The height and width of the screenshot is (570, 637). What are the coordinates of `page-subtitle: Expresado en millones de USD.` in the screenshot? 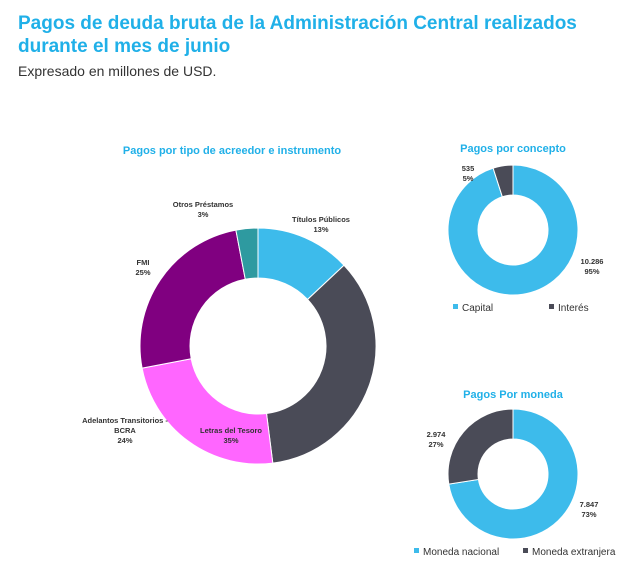 It's located at (117, 71).